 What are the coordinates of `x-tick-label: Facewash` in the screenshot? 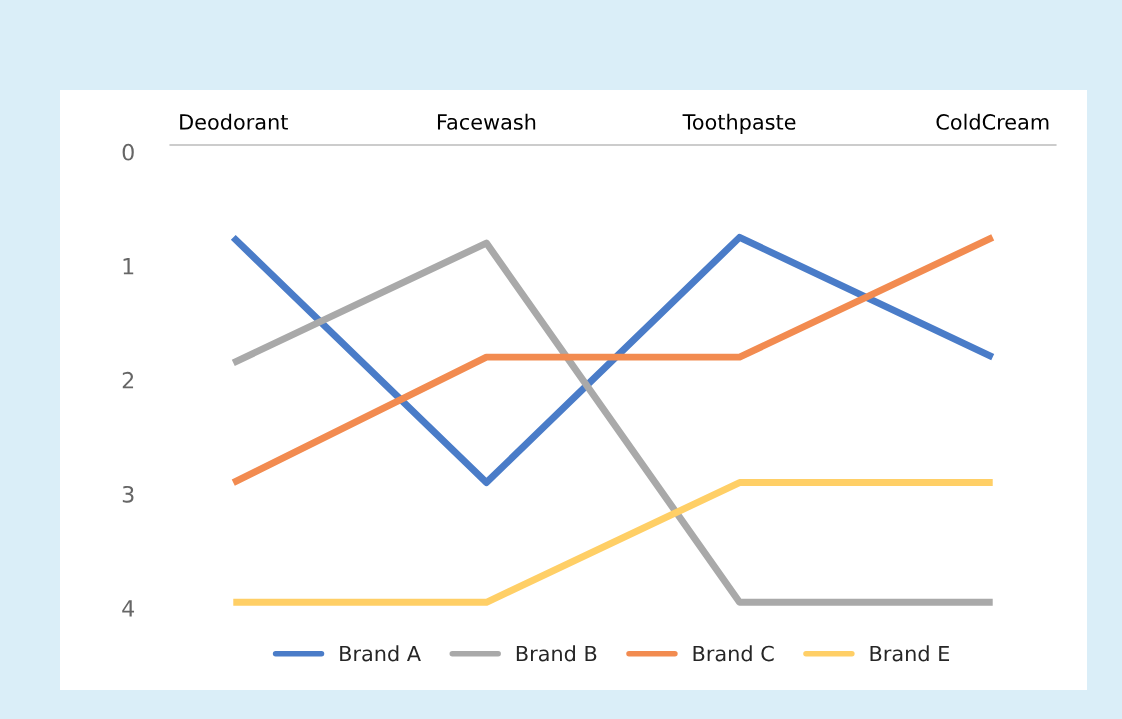 It's located at (486, 121).